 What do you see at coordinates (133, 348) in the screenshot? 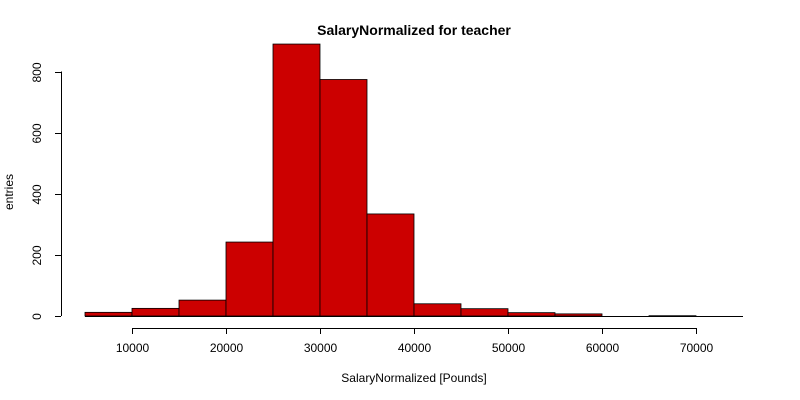
I see `x-tick-label-0: 10000` at bounding box center [133, 348].